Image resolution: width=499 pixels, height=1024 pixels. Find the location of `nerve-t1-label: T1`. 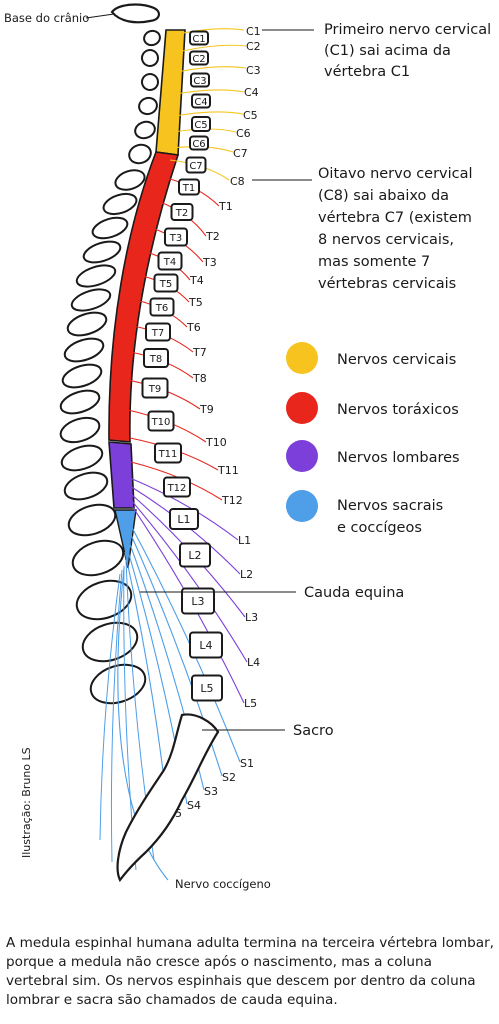

nerve-t1-label: T1 is located at coordinates (225, 206).